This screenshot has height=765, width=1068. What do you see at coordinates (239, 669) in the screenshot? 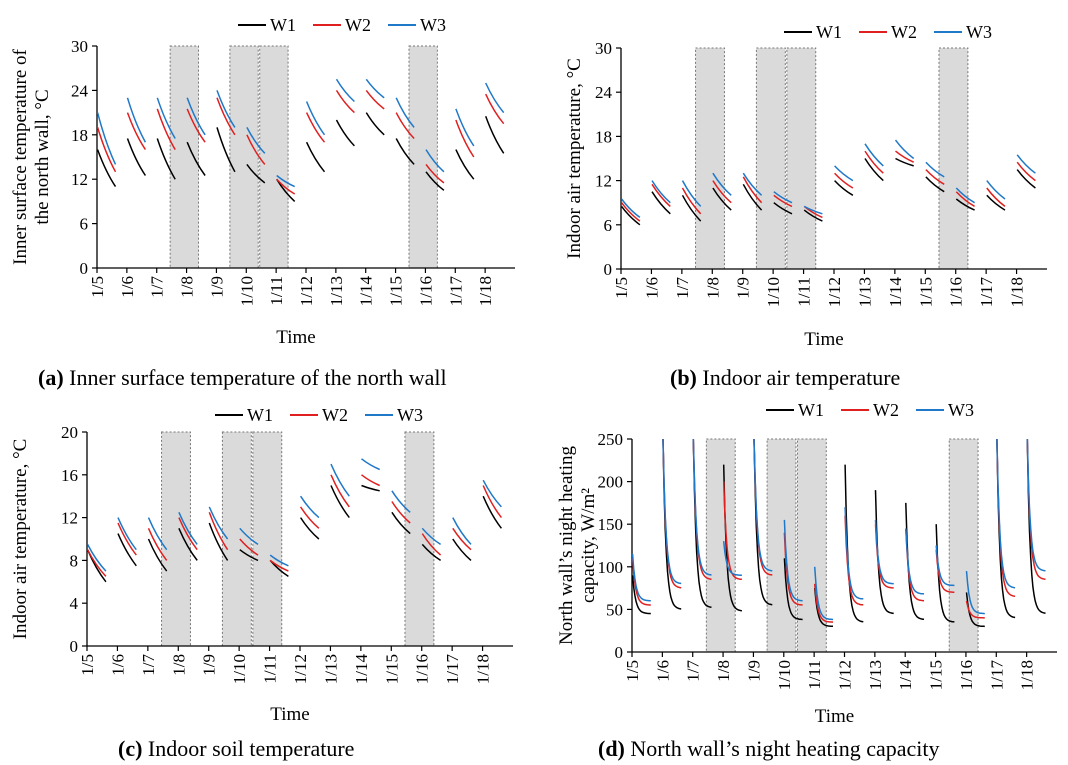
I see `chart-c-x-tick-label: 1/10` at bounding box center [239, 669].